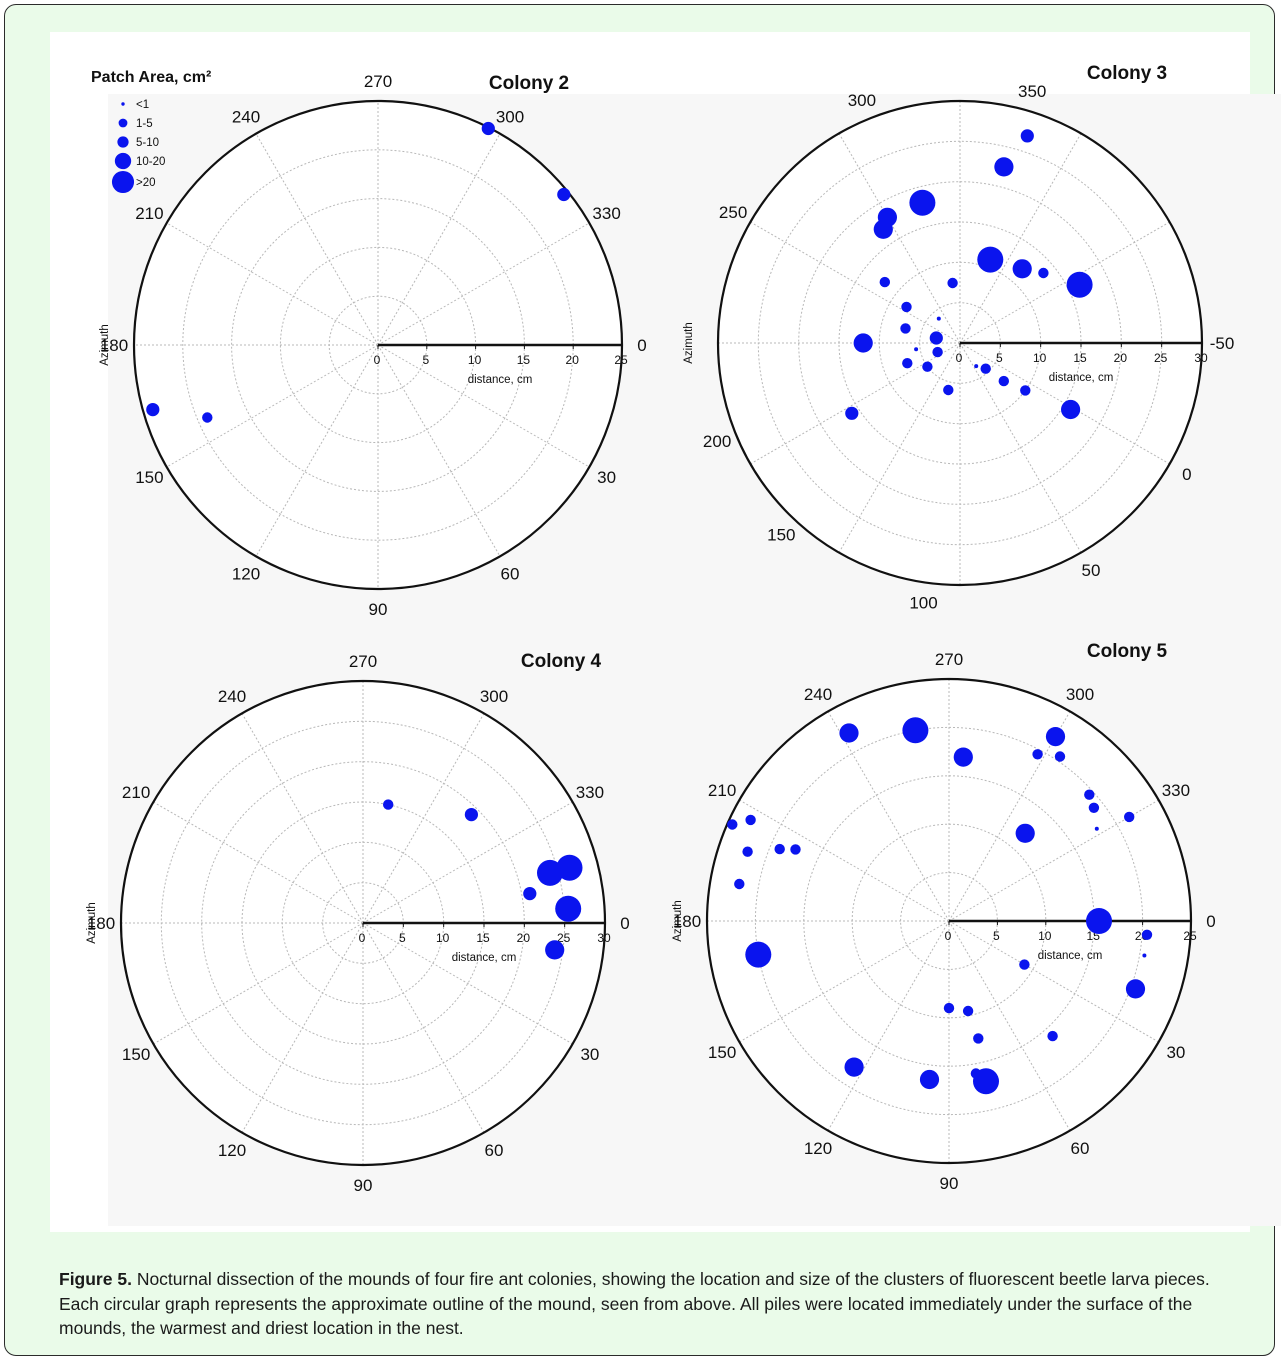  I want to click on angle-label: 150, so click(136, 1054).